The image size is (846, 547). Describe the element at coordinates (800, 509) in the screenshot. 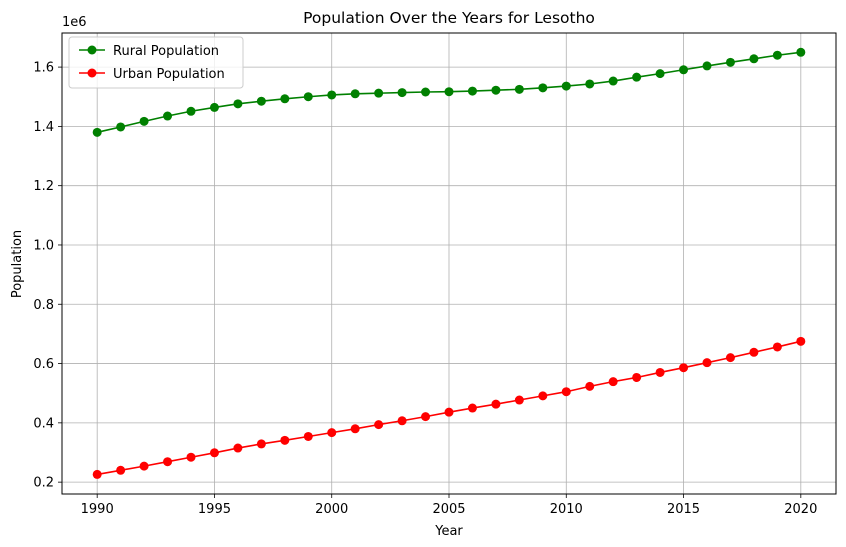

I see `x-tick-label: 2020` at that location.